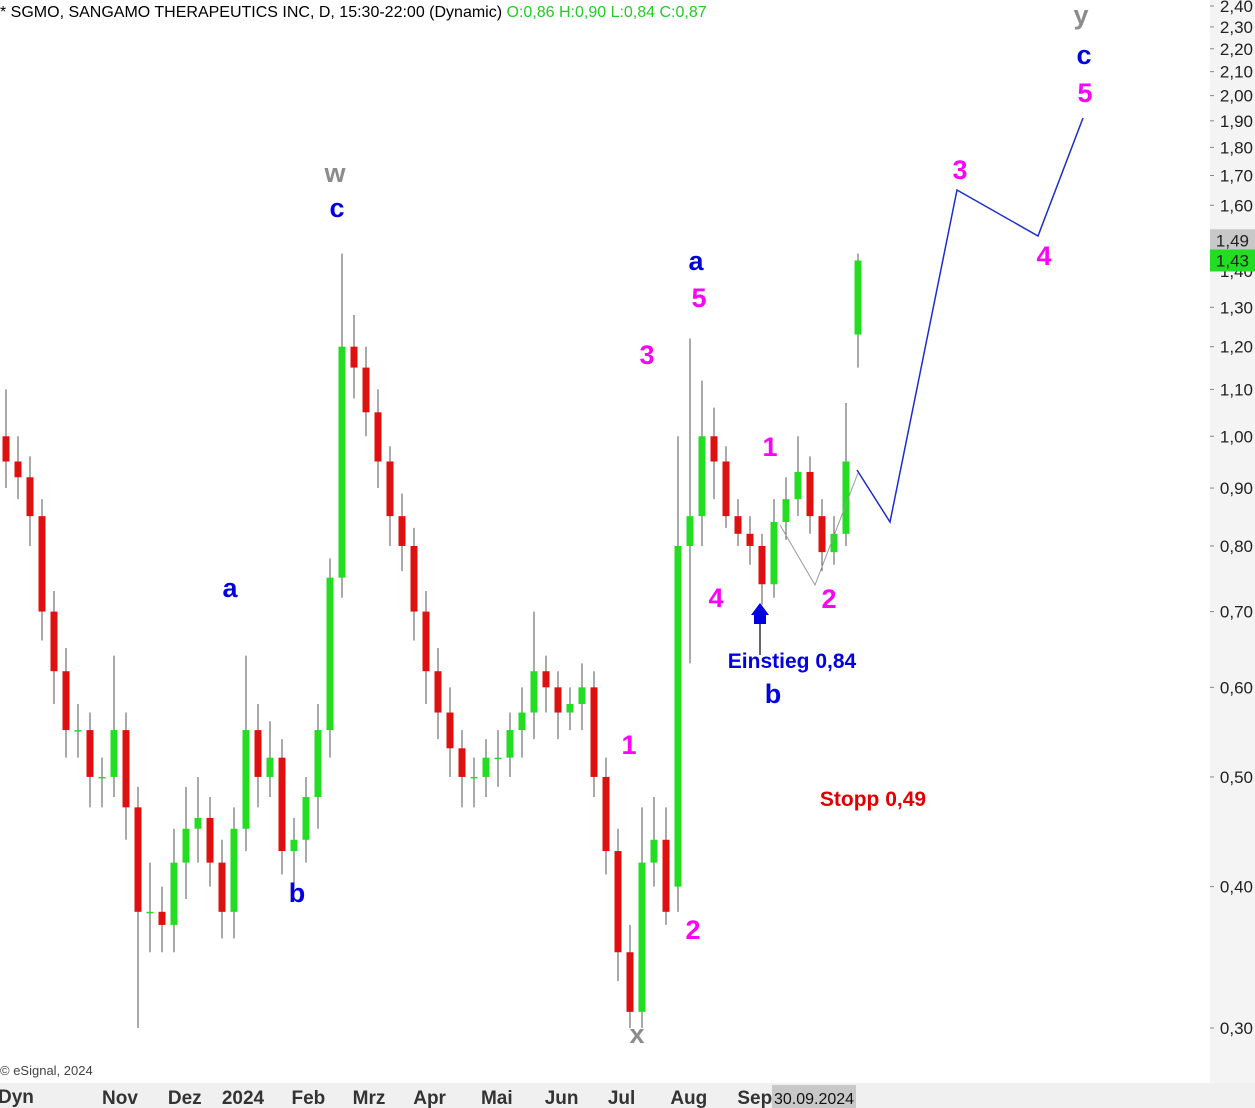  What do you see at coordinates (1236, 8) in the screenshot?
I see `y-tick-label: 2,40` at bounding box center [1236, 8].